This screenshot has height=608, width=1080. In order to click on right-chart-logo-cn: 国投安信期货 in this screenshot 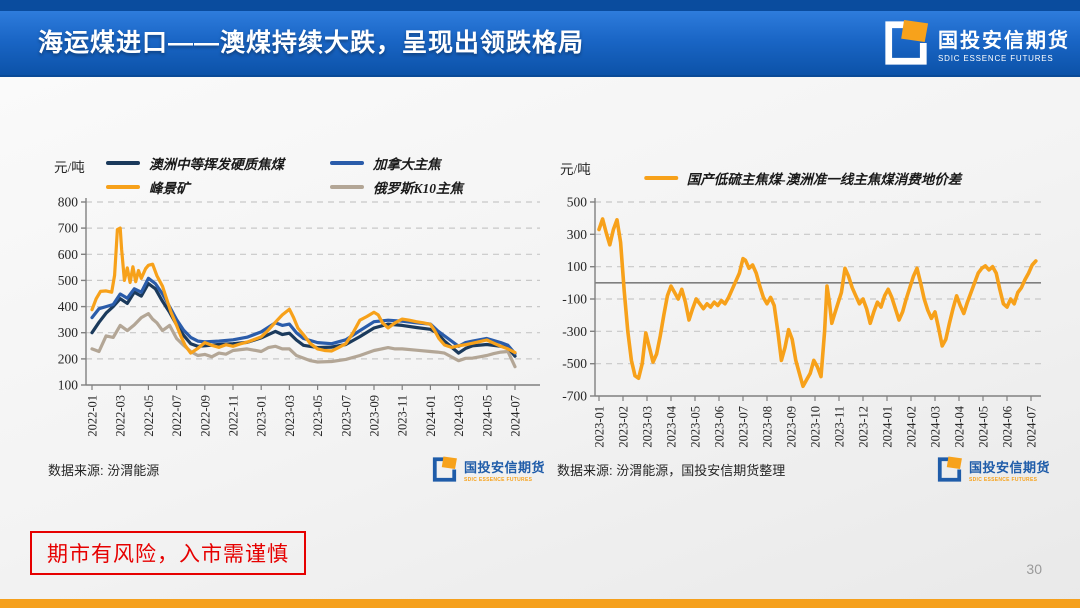, I will do `click(1009, 467)`.